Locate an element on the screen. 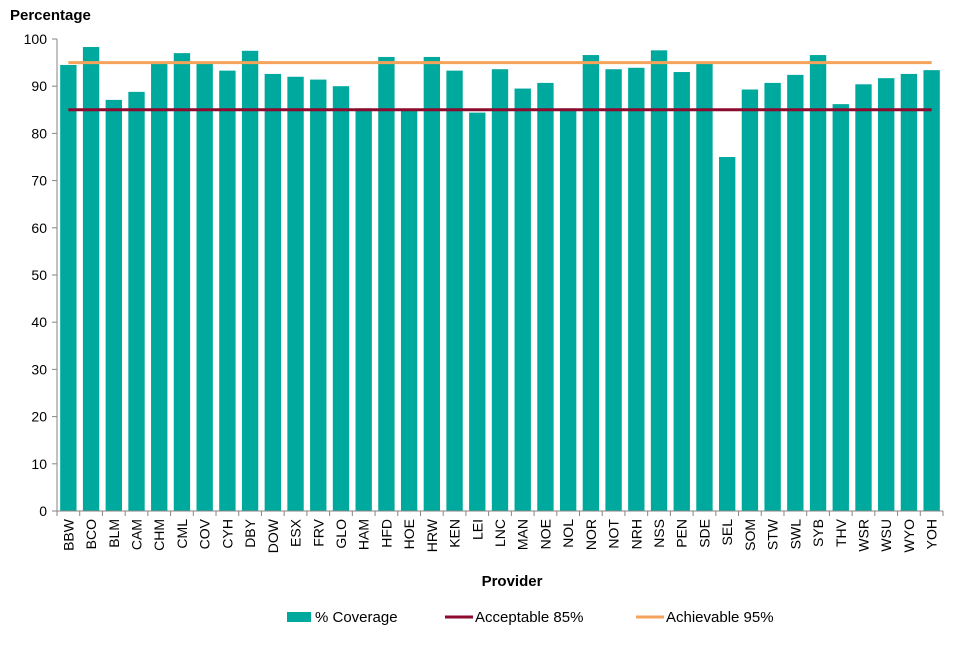  bar-dby is located at coordinates (250, 281).